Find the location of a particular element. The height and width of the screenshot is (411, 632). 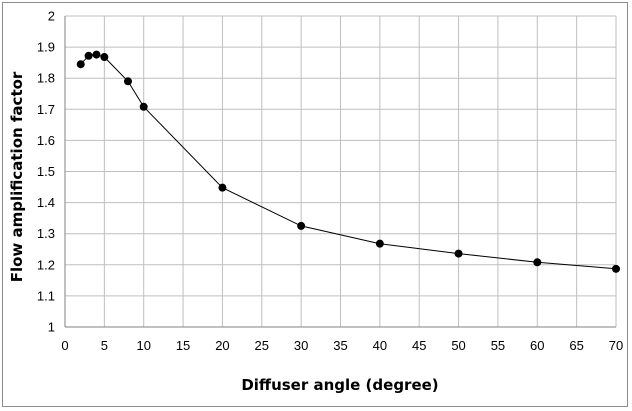

y-tick-label: 2 is located at coordinates (51, 16).